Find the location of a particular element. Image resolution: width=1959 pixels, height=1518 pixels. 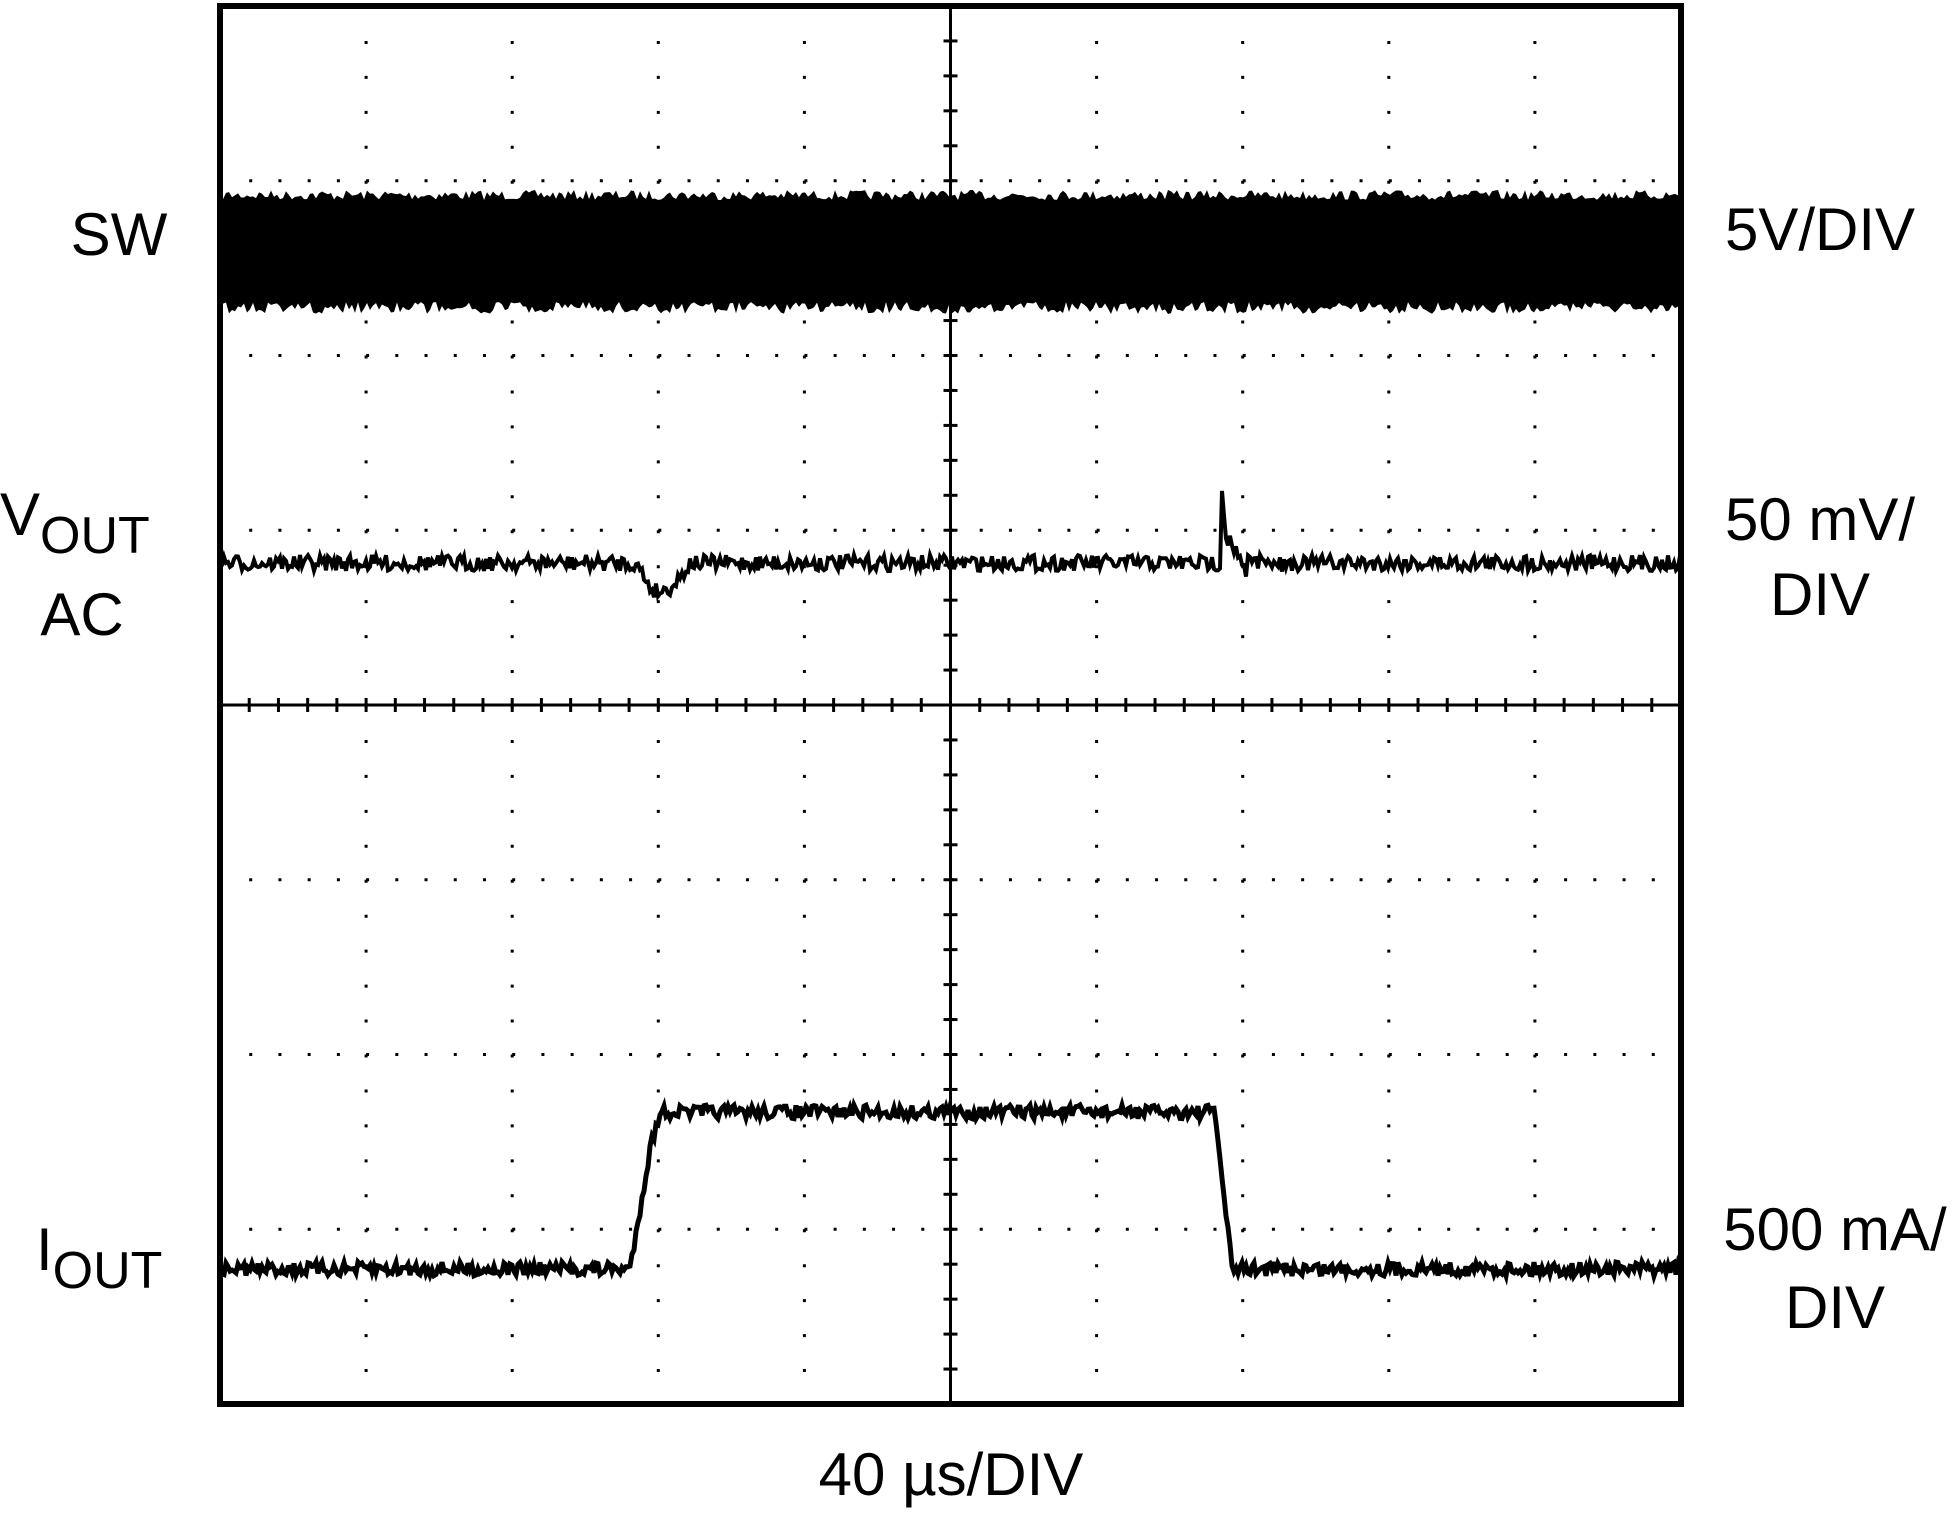

channel-label: SW is located at coordinates (119, 234).